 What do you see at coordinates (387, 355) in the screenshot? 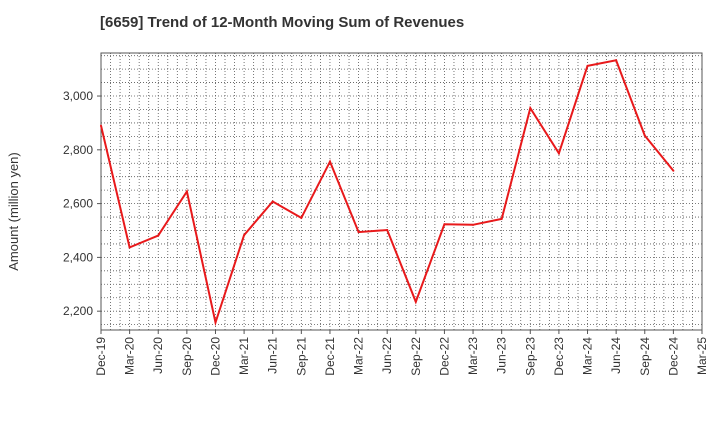
I see `x-tick-label: Jun-22` at bounding box center [387, 355].